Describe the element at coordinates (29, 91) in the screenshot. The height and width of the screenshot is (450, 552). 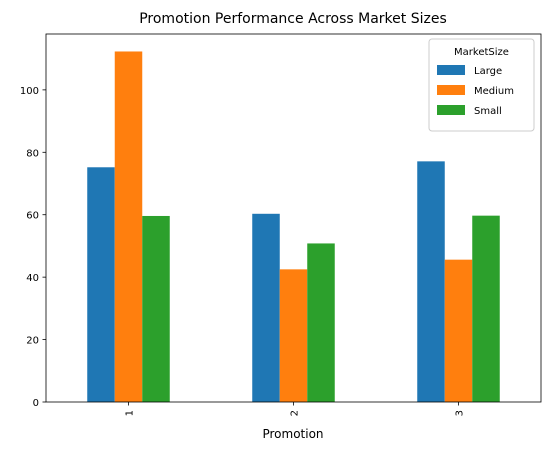
I see `y-tick-label: 100` at that location.